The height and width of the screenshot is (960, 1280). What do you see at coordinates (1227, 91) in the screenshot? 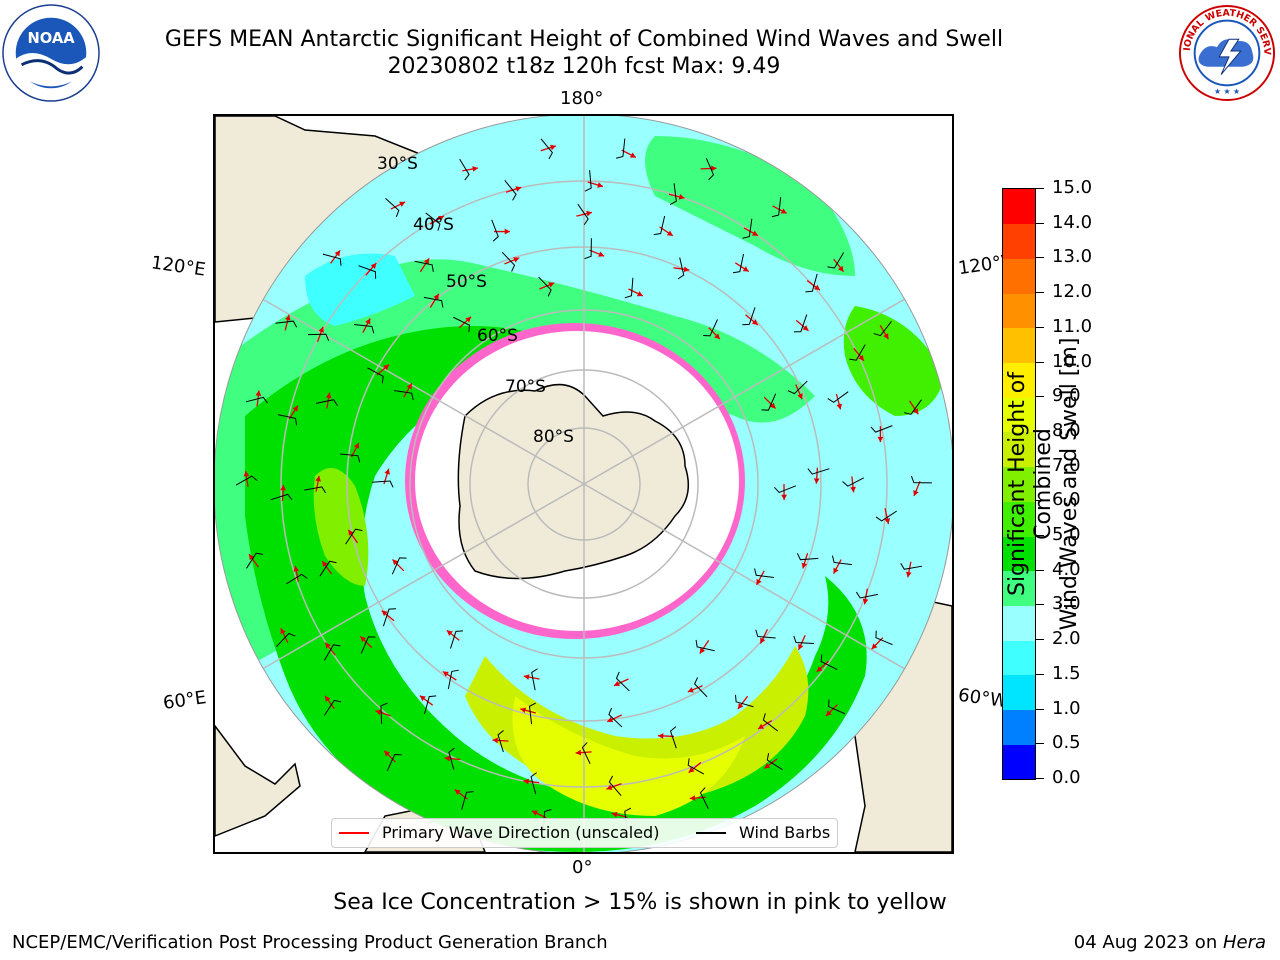
I see `nws-logo-stars: ★ ★ ★` at bounding box center [1227, 91].